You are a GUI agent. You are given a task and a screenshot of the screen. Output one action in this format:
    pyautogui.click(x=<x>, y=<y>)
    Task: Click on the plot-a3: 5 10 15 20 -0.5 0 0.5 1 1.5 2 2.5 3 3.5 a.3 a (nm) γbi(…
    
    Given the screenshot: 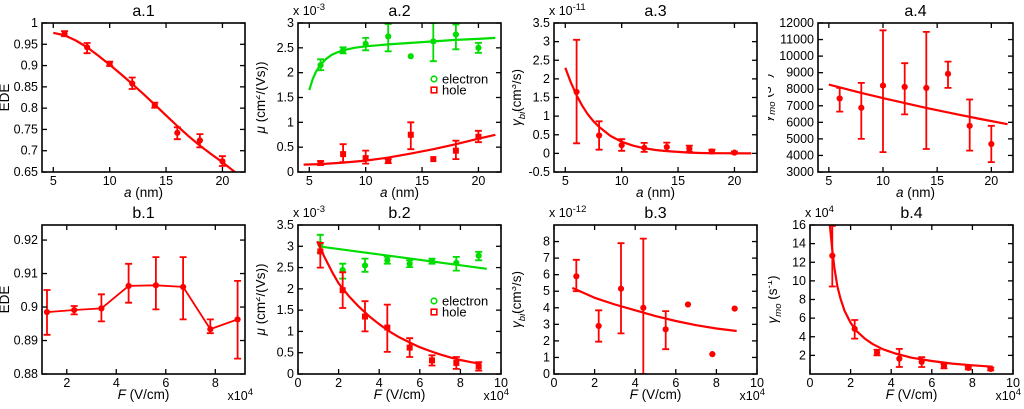 What is the action you would take?
    pyautogui.click(x=633, y=101)
    